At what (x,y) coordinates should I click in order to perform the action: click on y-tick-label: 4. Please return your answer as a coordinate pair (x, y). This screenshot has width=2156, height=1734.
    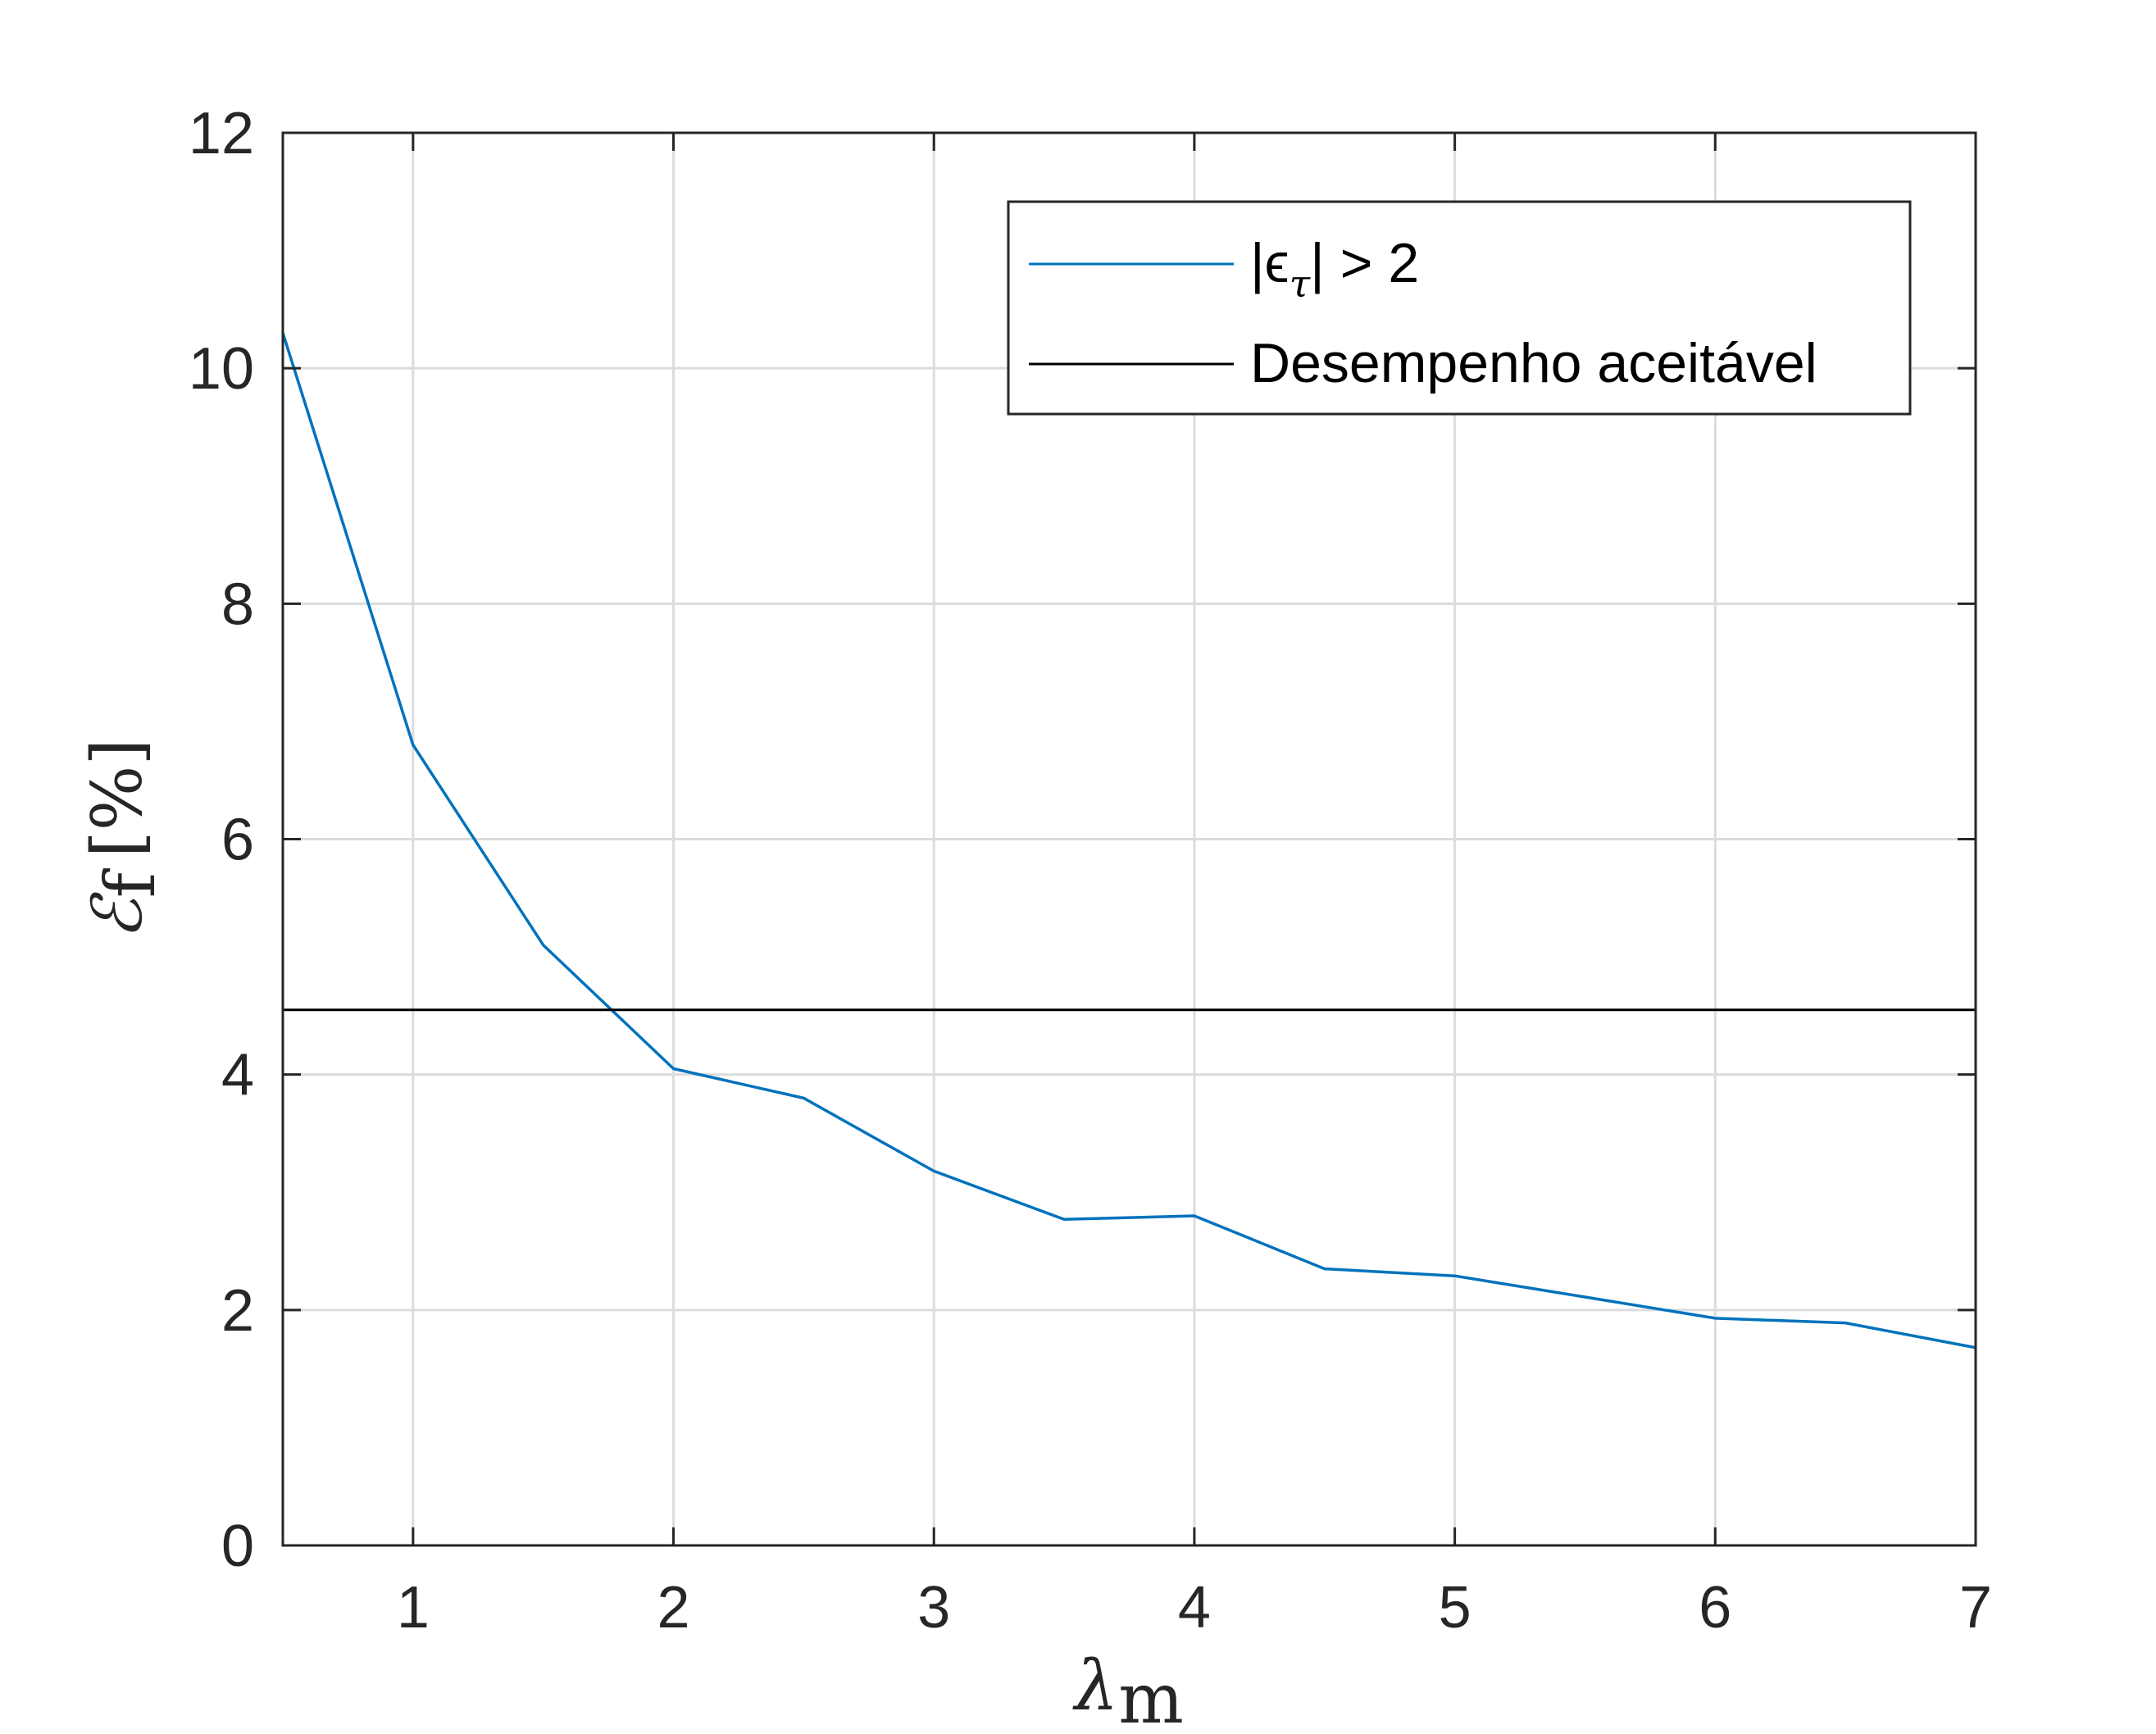
    Looking at the image, I should click on (237, 1075).